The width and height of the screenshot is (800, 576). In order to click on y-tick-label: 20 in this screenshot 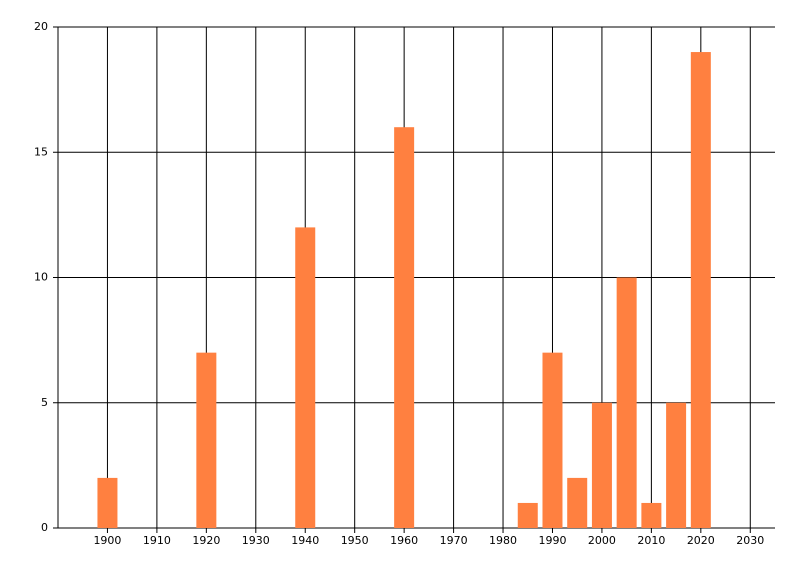, I will do `click(41, 26)`.